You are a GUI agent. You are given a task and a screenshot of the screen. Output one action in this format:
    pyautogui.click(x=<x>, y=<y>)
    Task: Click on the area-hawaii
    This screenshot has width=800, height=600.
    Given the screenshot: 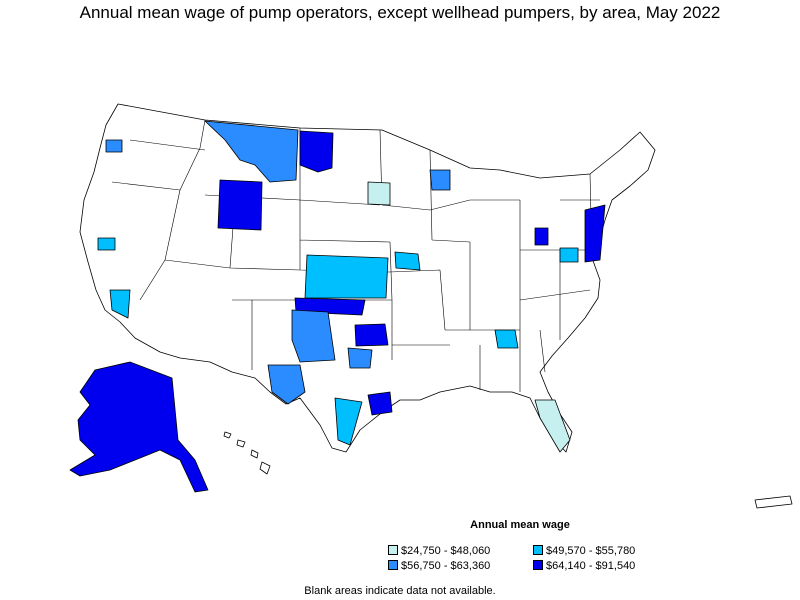 What is the action you would take?
    pyautogui.click(x=247, y=453)
    